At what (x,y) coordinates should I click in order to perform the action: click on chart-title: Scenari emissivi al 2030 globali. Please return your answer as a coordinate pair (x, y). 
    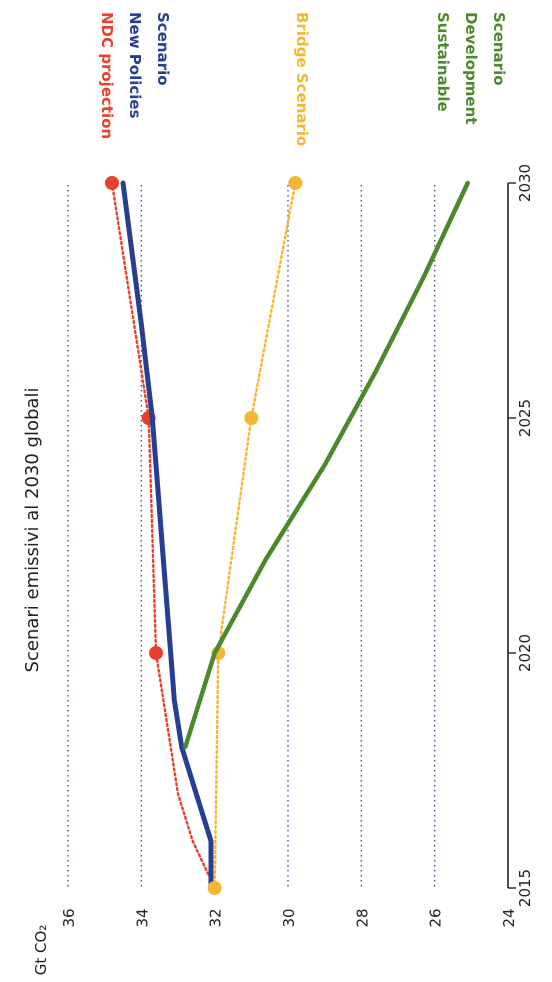
    Looking at the image, I should click on (32, 530).